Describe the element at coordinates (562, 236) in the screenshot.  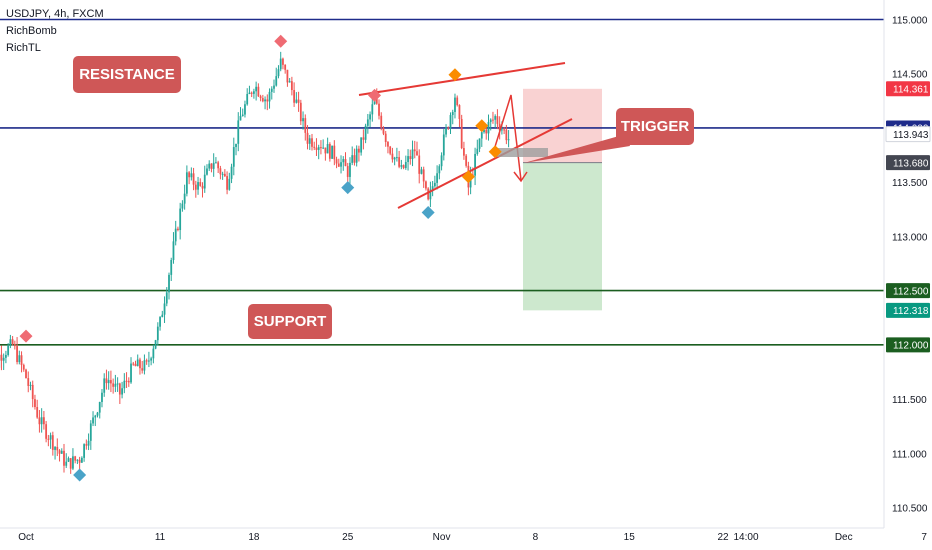
I see `take-profit-zone` at that location.